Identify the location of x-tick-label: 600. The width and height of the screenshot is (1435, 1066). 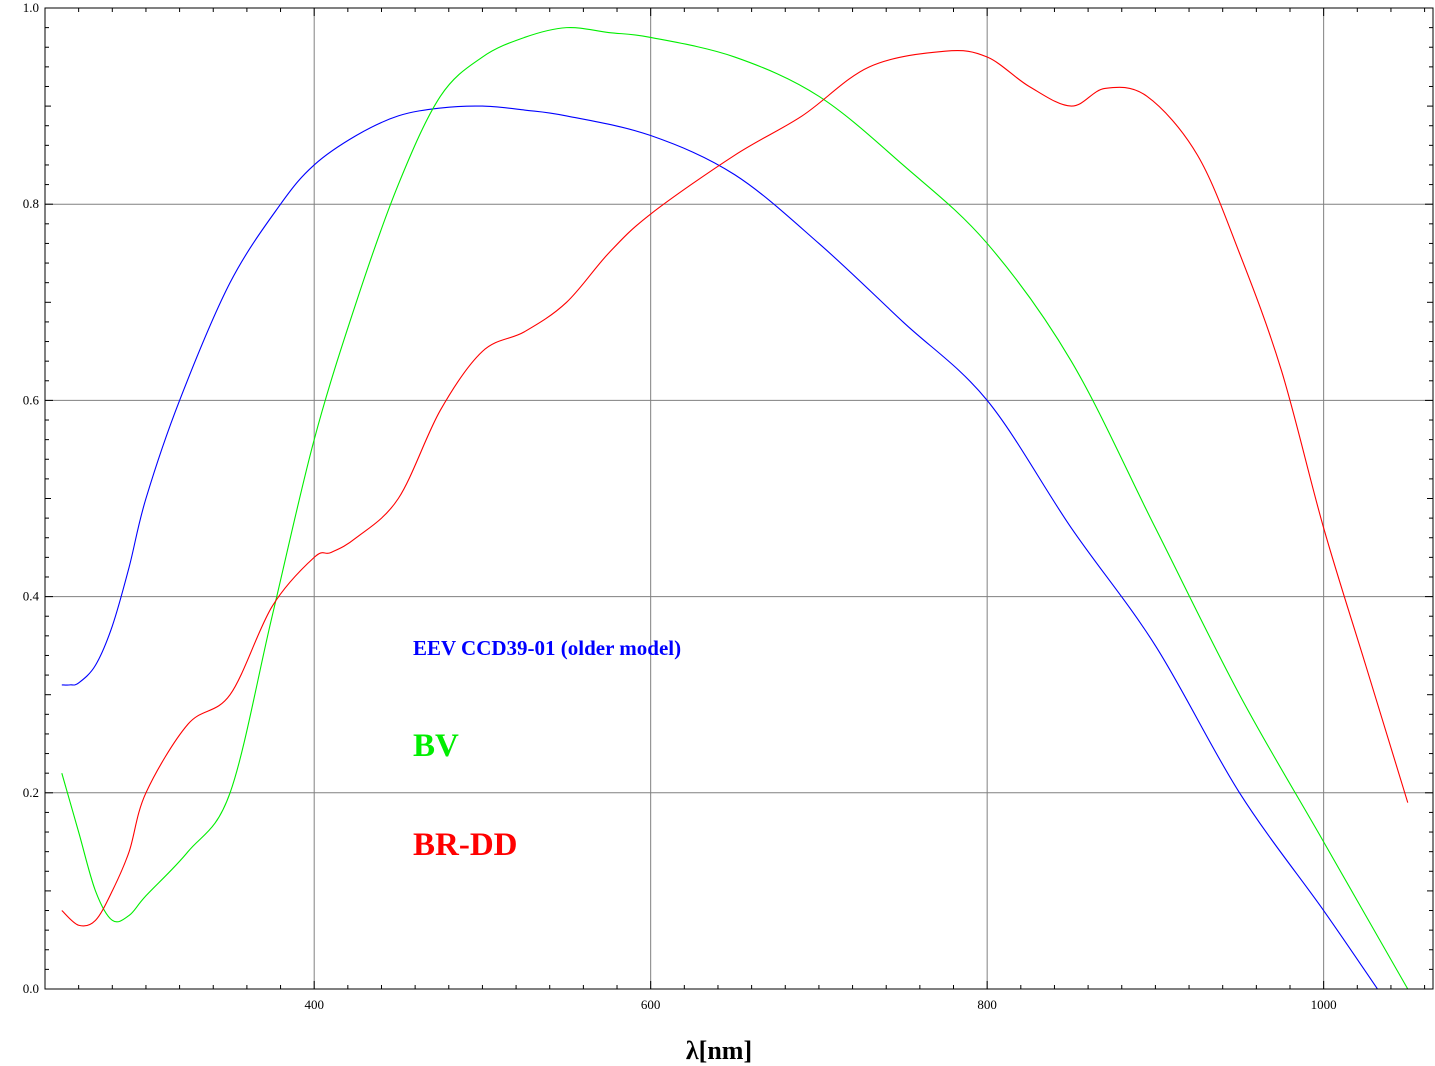
(651, 1004).